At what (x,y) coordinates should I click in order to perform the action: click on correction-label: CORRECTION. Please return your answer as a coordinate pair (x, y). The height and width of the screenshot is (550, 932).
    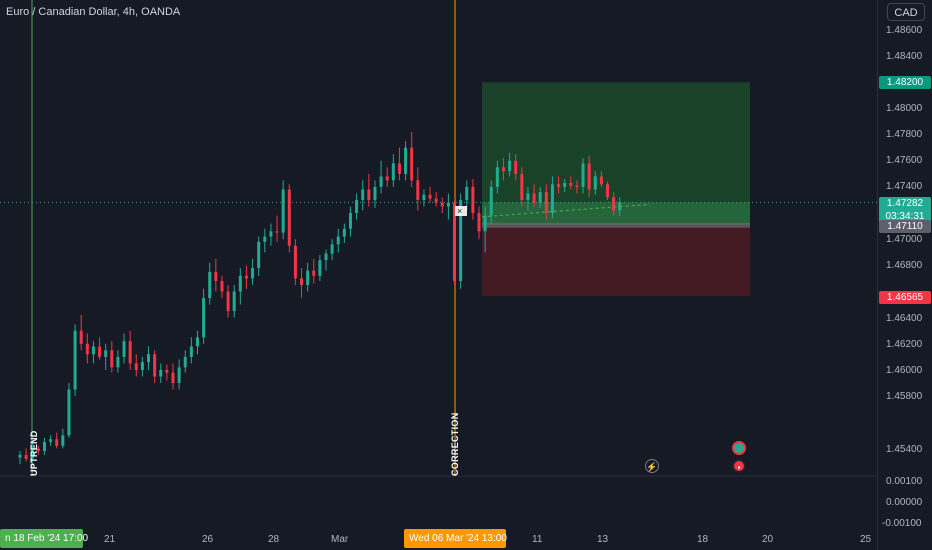
    Looking at the image, I should click on (455, 444).